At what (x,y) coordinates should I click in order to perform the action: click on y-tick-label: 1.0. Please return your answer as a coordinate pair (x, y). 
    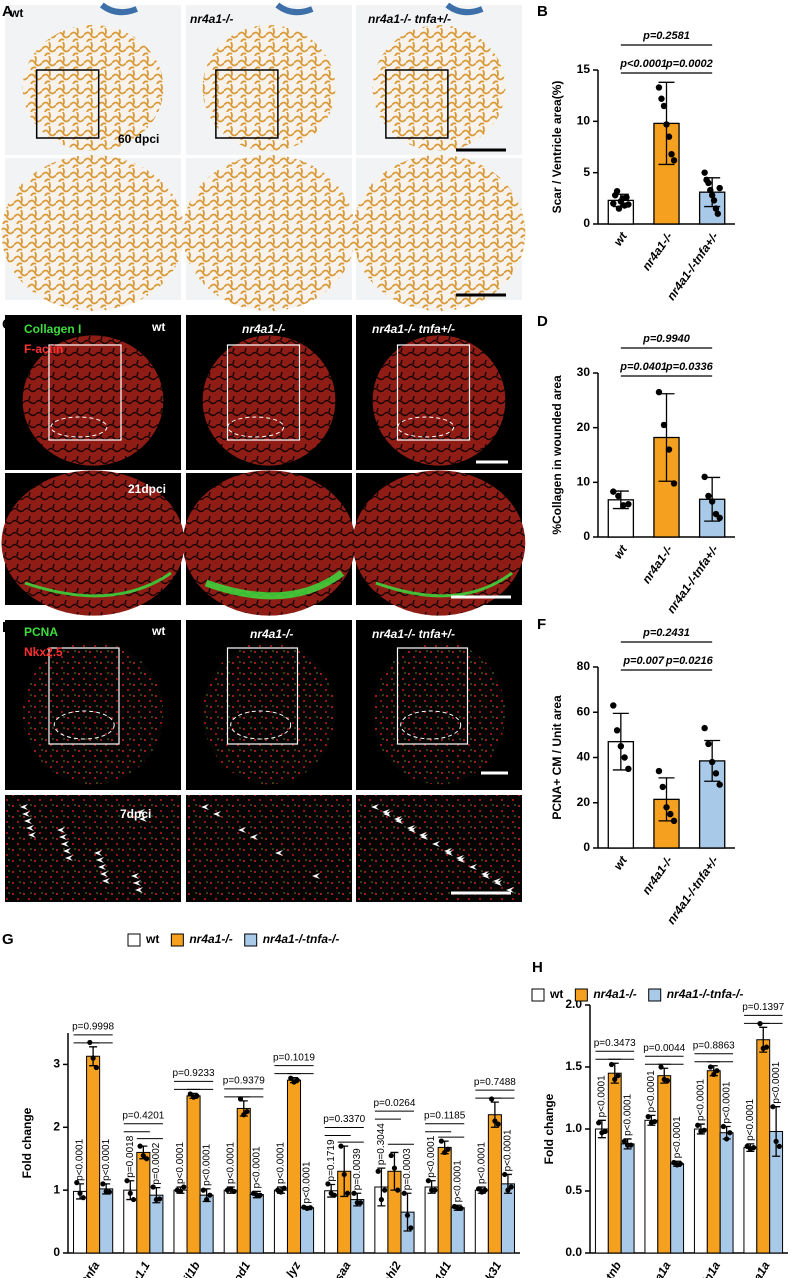
    Looking at the image, I should click on (573, 1128).